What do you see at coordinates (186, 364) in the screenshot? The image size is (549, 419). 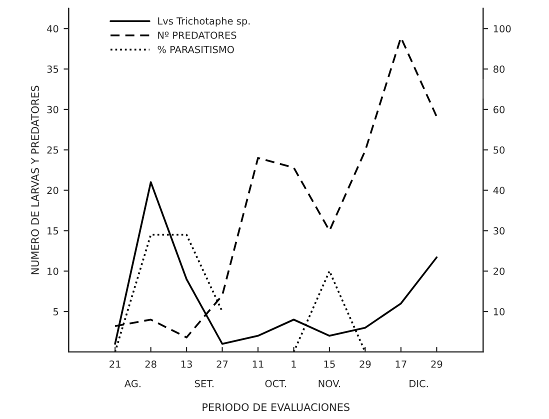 I see `x-tick-label: 13` at bounding box center [186, 364].